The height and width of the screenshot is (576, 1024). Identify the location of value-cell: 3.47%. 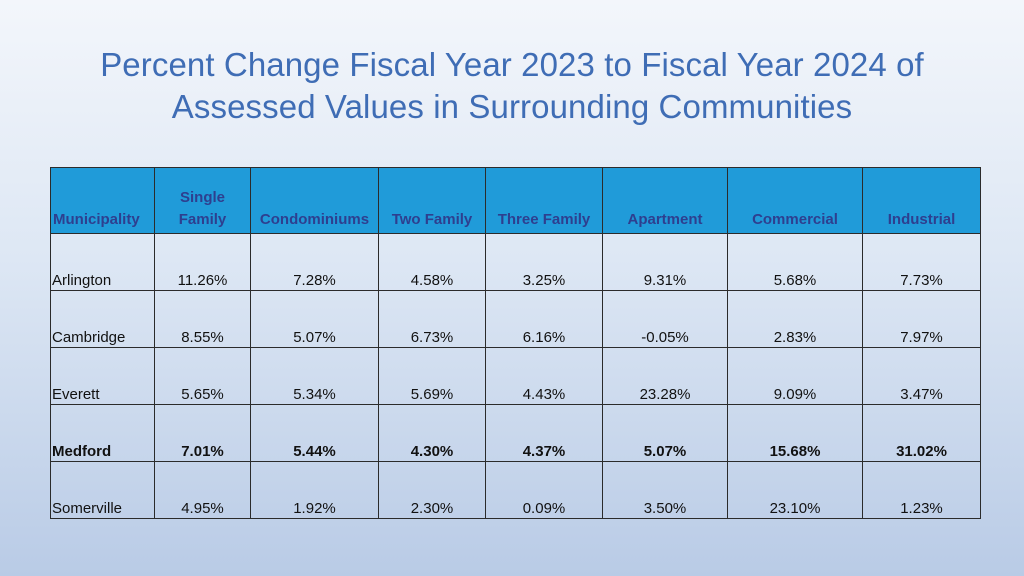
(921, 376).